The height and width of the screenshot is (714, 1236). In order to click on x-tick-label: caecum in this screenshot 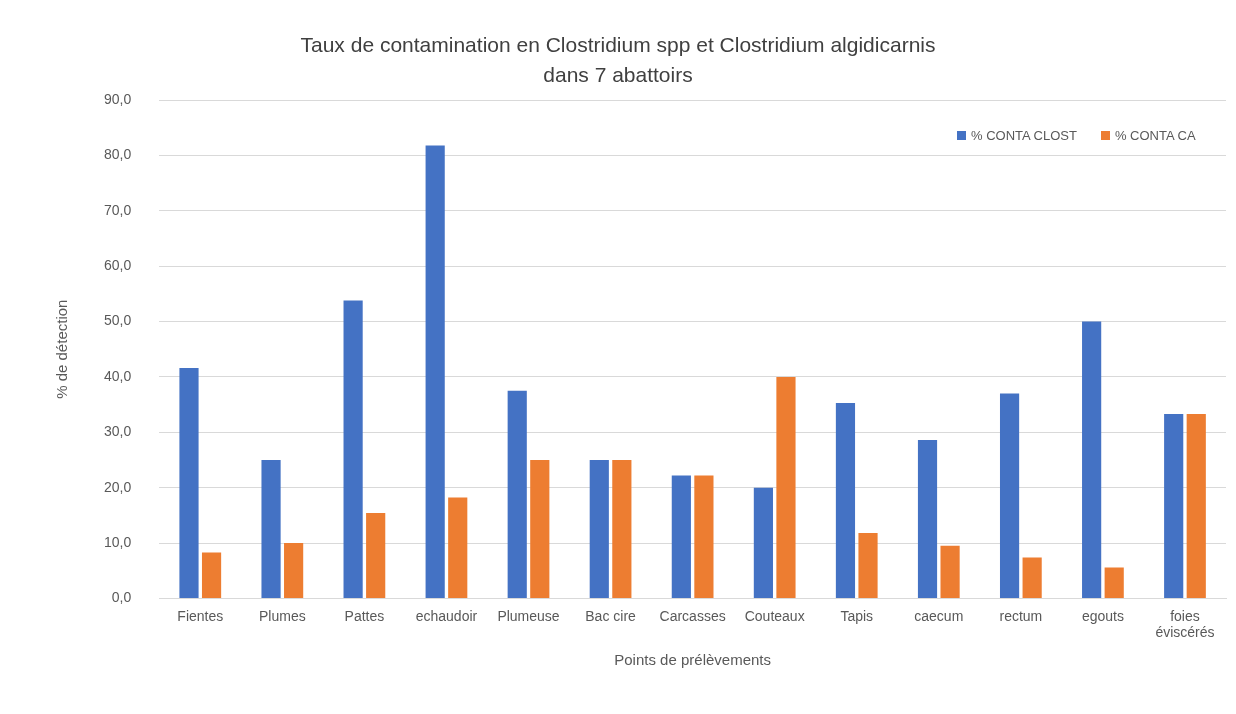, I will do `click(939, 615)`.